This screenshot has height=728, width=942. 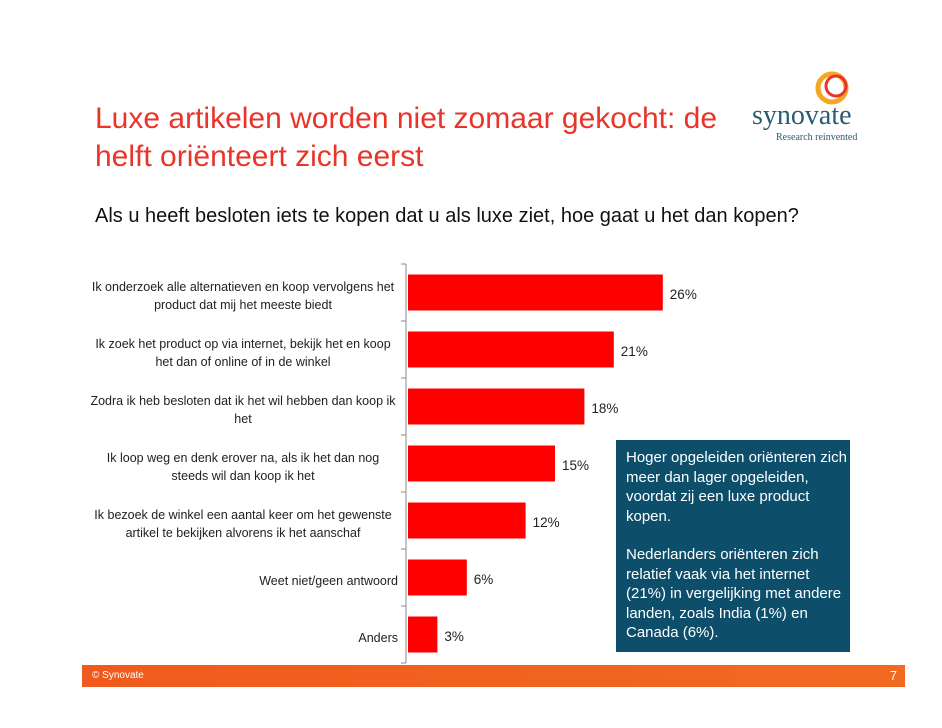 What do you see at coordinates (683, 294) in the screenshot?
I see `value-label: 26%` at bounding box center [683, 294].